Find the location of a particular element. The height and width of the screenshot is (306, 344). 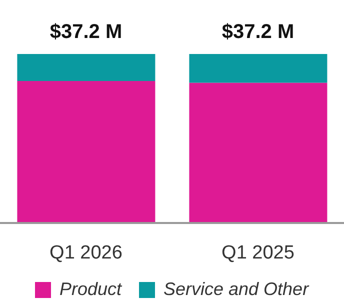

legend-label: Product is located at coordinates (90, 289).